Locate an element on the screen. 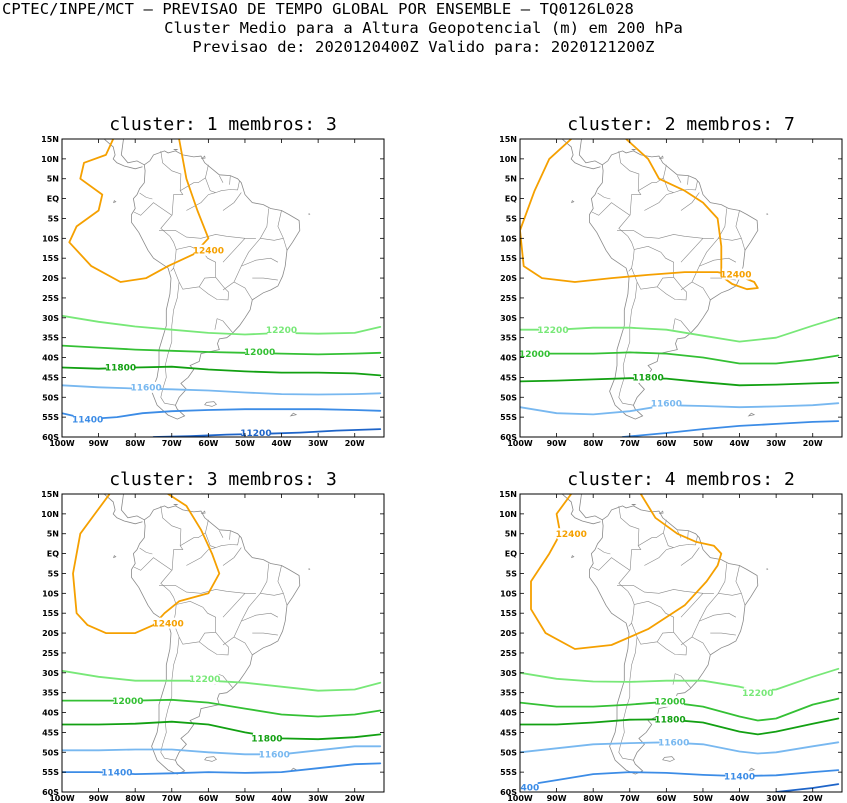 The image size is (847, 803). lat-label: 20S is located at coordinates (508, 633).